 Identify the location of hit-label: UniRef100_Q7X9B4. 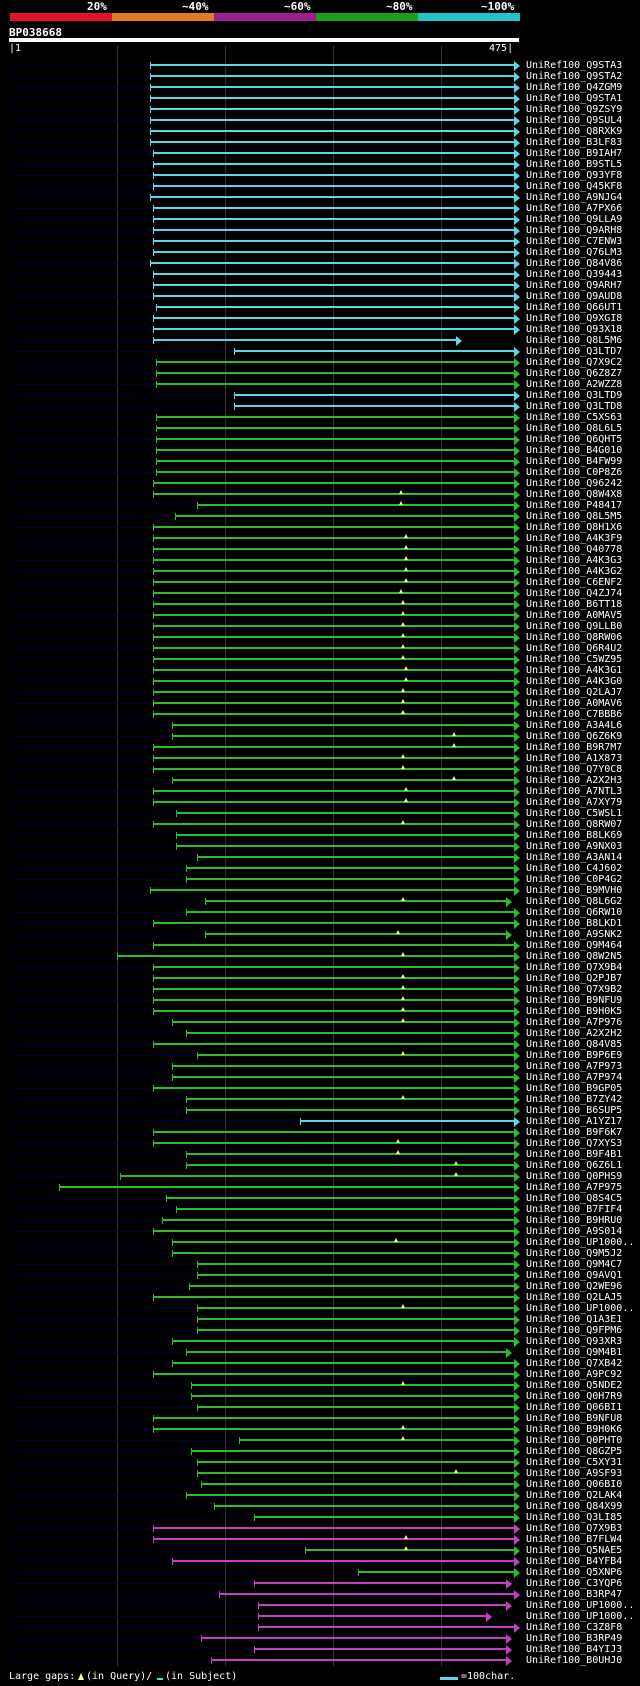
(574, 967).